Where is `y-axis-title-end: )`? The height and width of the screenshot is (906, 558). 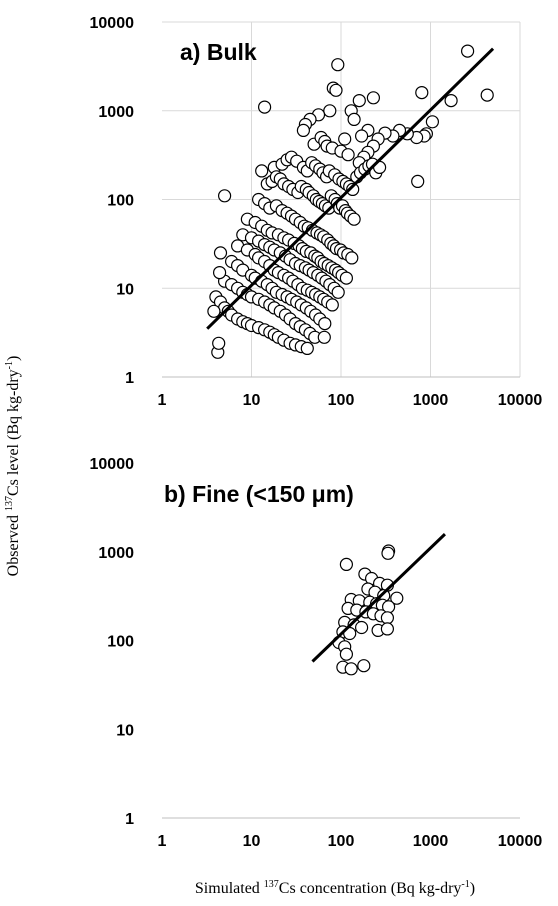 y-axis-title-end: ) is located at coordinates (13, 358).